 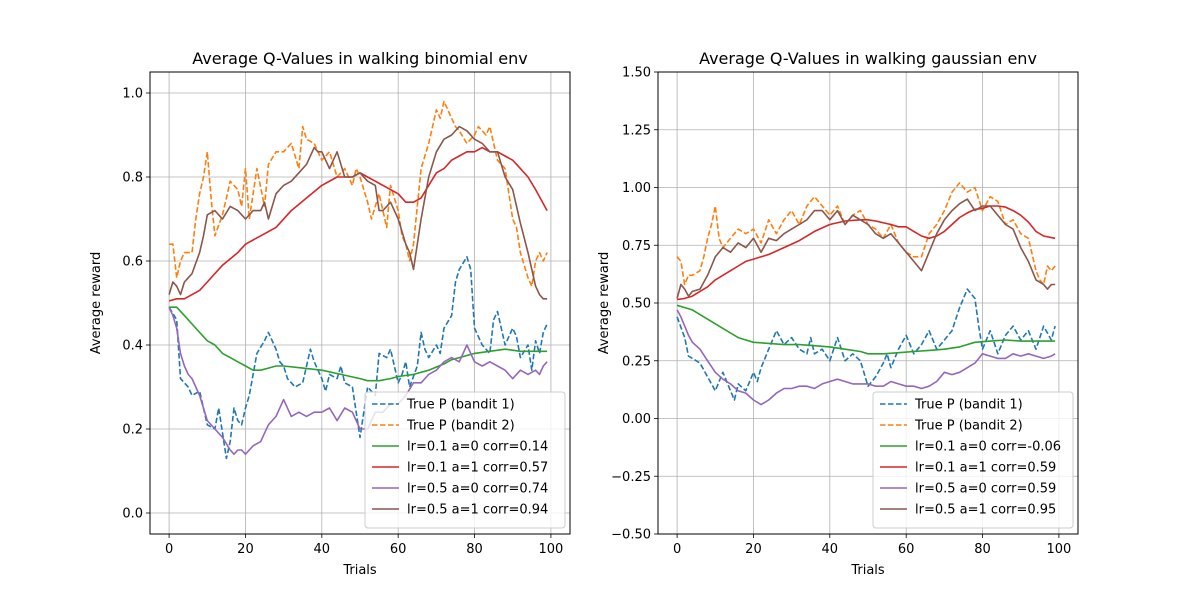 What do you see at coordinates (477, 489) in the screenshot?
I see `legend-label: lr=0.5 a=0 corr=0.74` at bounding box center [477, 489].